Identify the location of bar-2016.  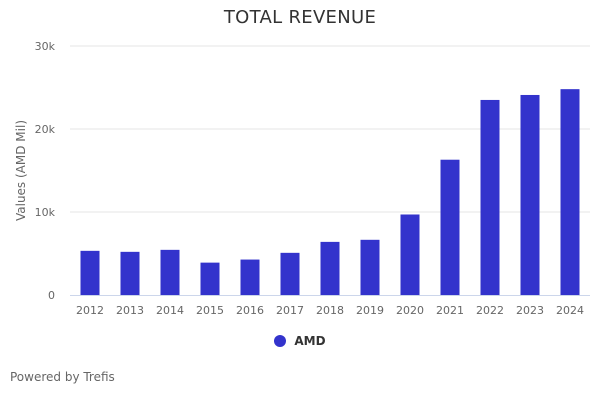
(250, 277).